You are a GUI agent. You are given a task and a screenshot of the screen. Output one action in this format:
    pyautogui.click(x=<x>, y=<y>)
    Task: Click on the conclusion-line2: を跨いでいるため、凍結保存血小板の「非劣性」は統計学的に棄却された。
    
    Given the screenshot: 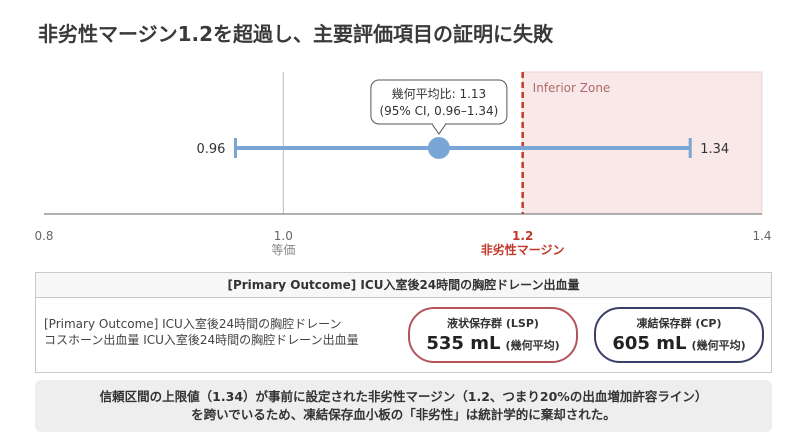 What is the action you would take?
    pyautogui.click(x=403, y=414)
    